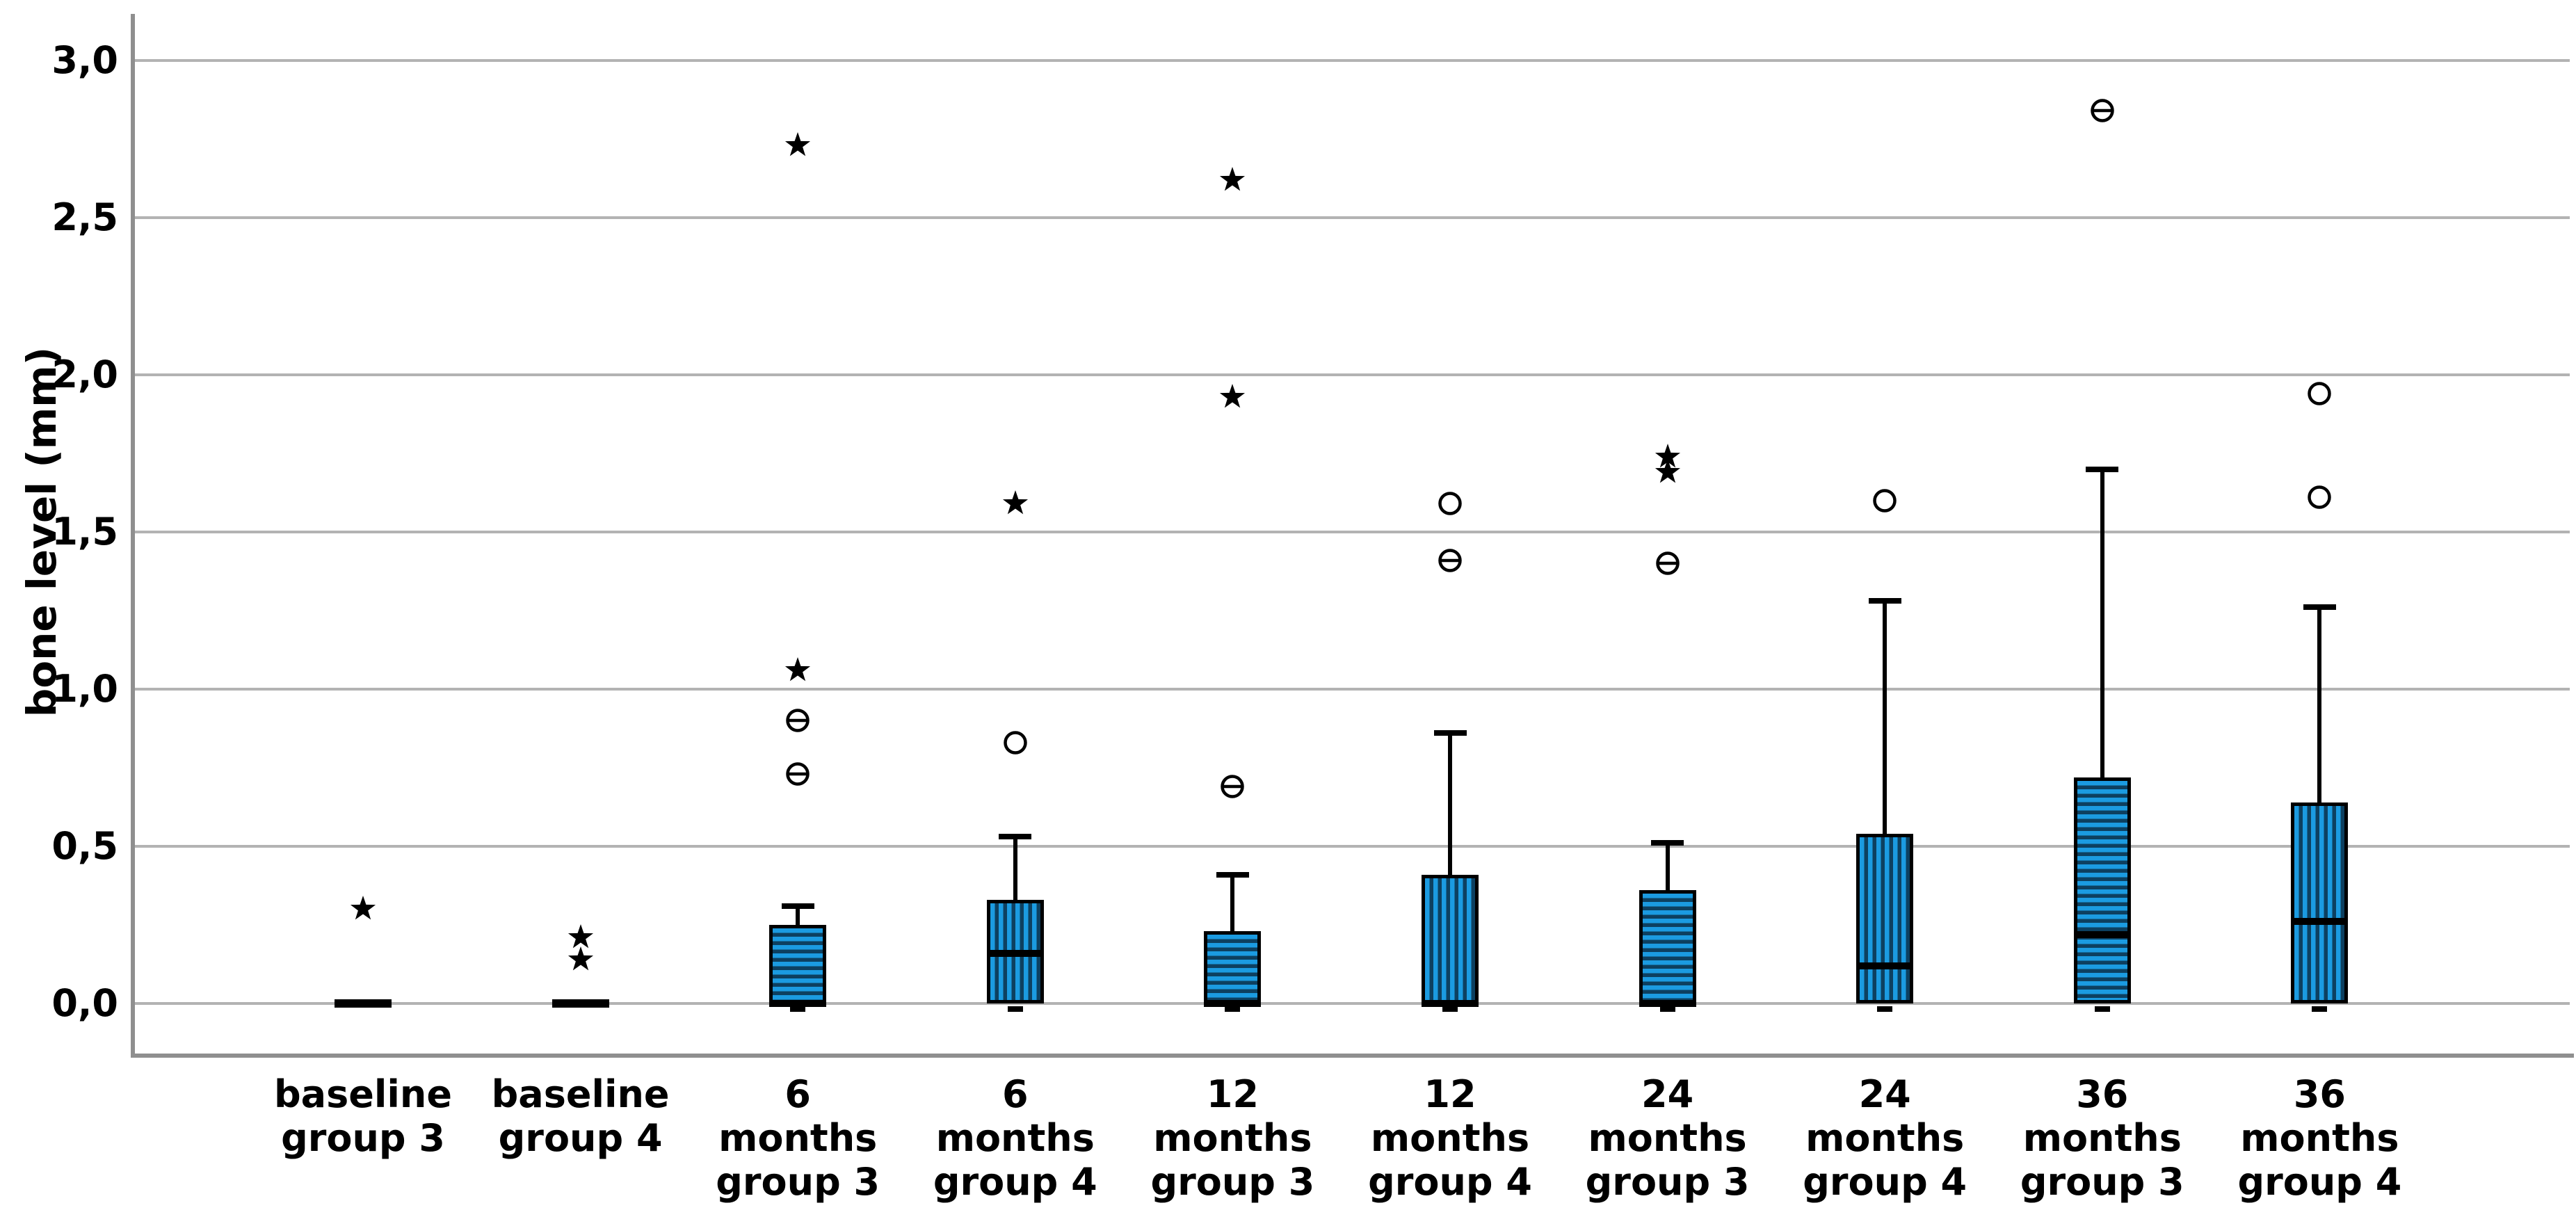 The image size is (2576, 1226). Describe the element at coordinates (1015, 1094) in the screenshot. I see `x-category-label-line: 6` at that location.